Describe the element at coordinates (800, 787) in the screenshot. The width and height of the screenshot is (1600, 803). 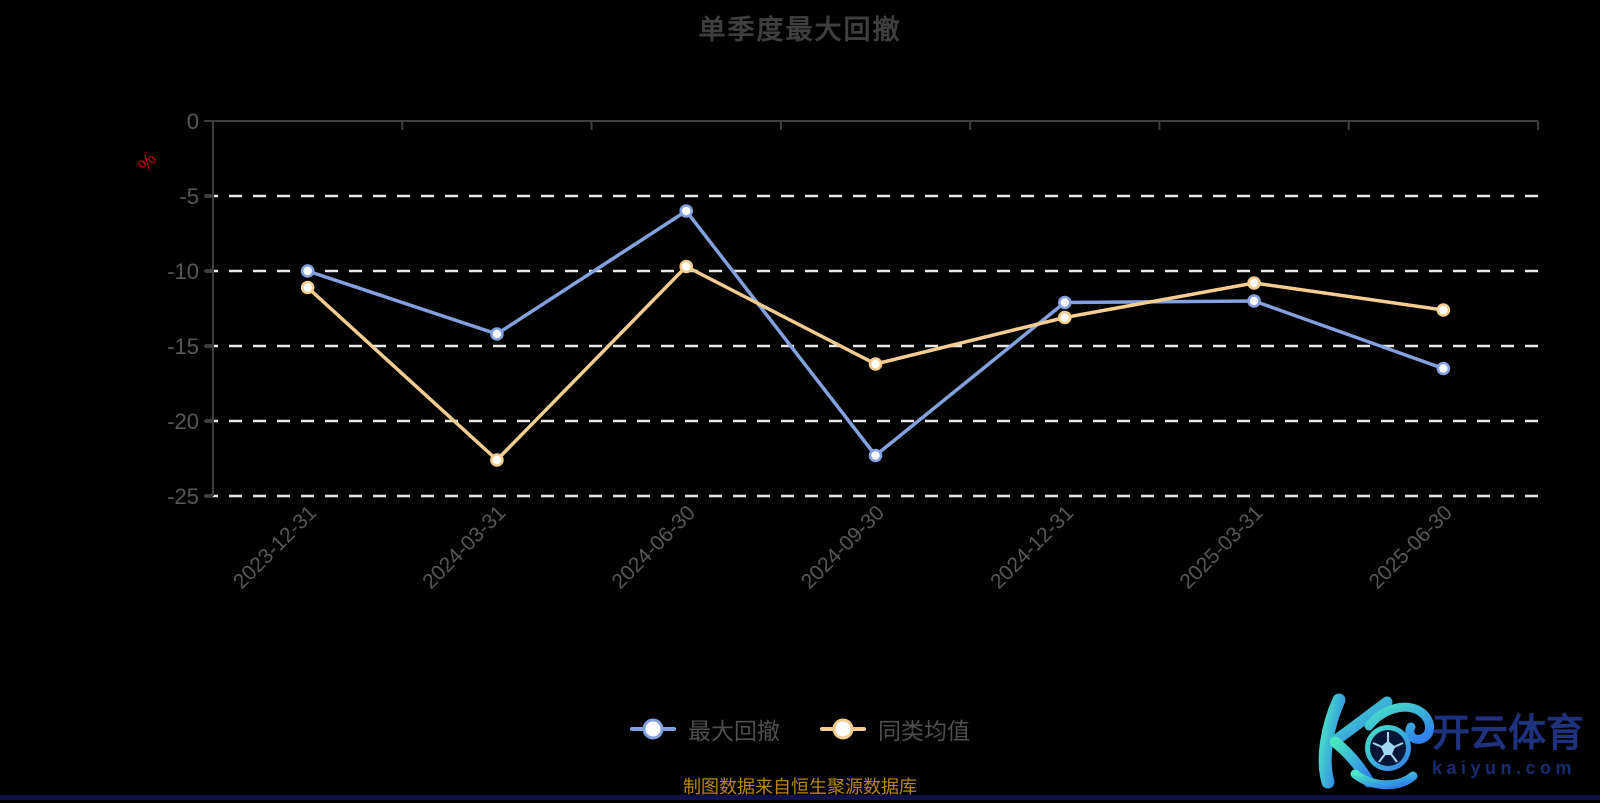
I see `data-source-note: 制图数据来自恒生聚源数据库` at that location.